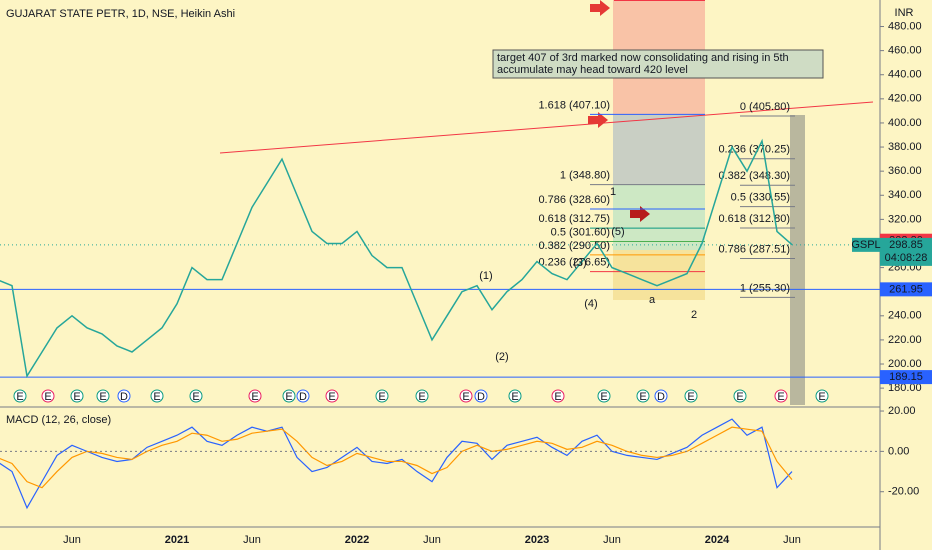 The image size is (932, 550). What do you see at coordinates (905, 364) in the screenshot?
I see `y-tick-label: 200.00` at bounding box center [905, 364].